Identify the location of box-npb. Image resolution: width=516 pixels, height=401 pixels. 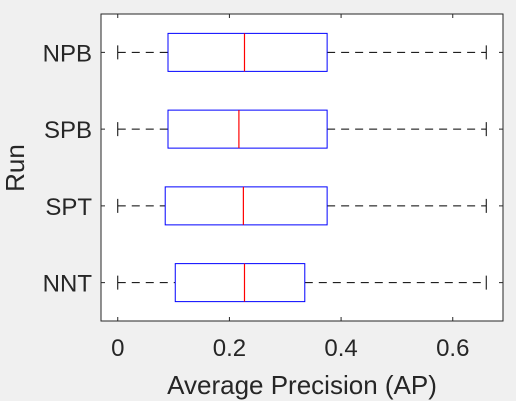
(302, 52).